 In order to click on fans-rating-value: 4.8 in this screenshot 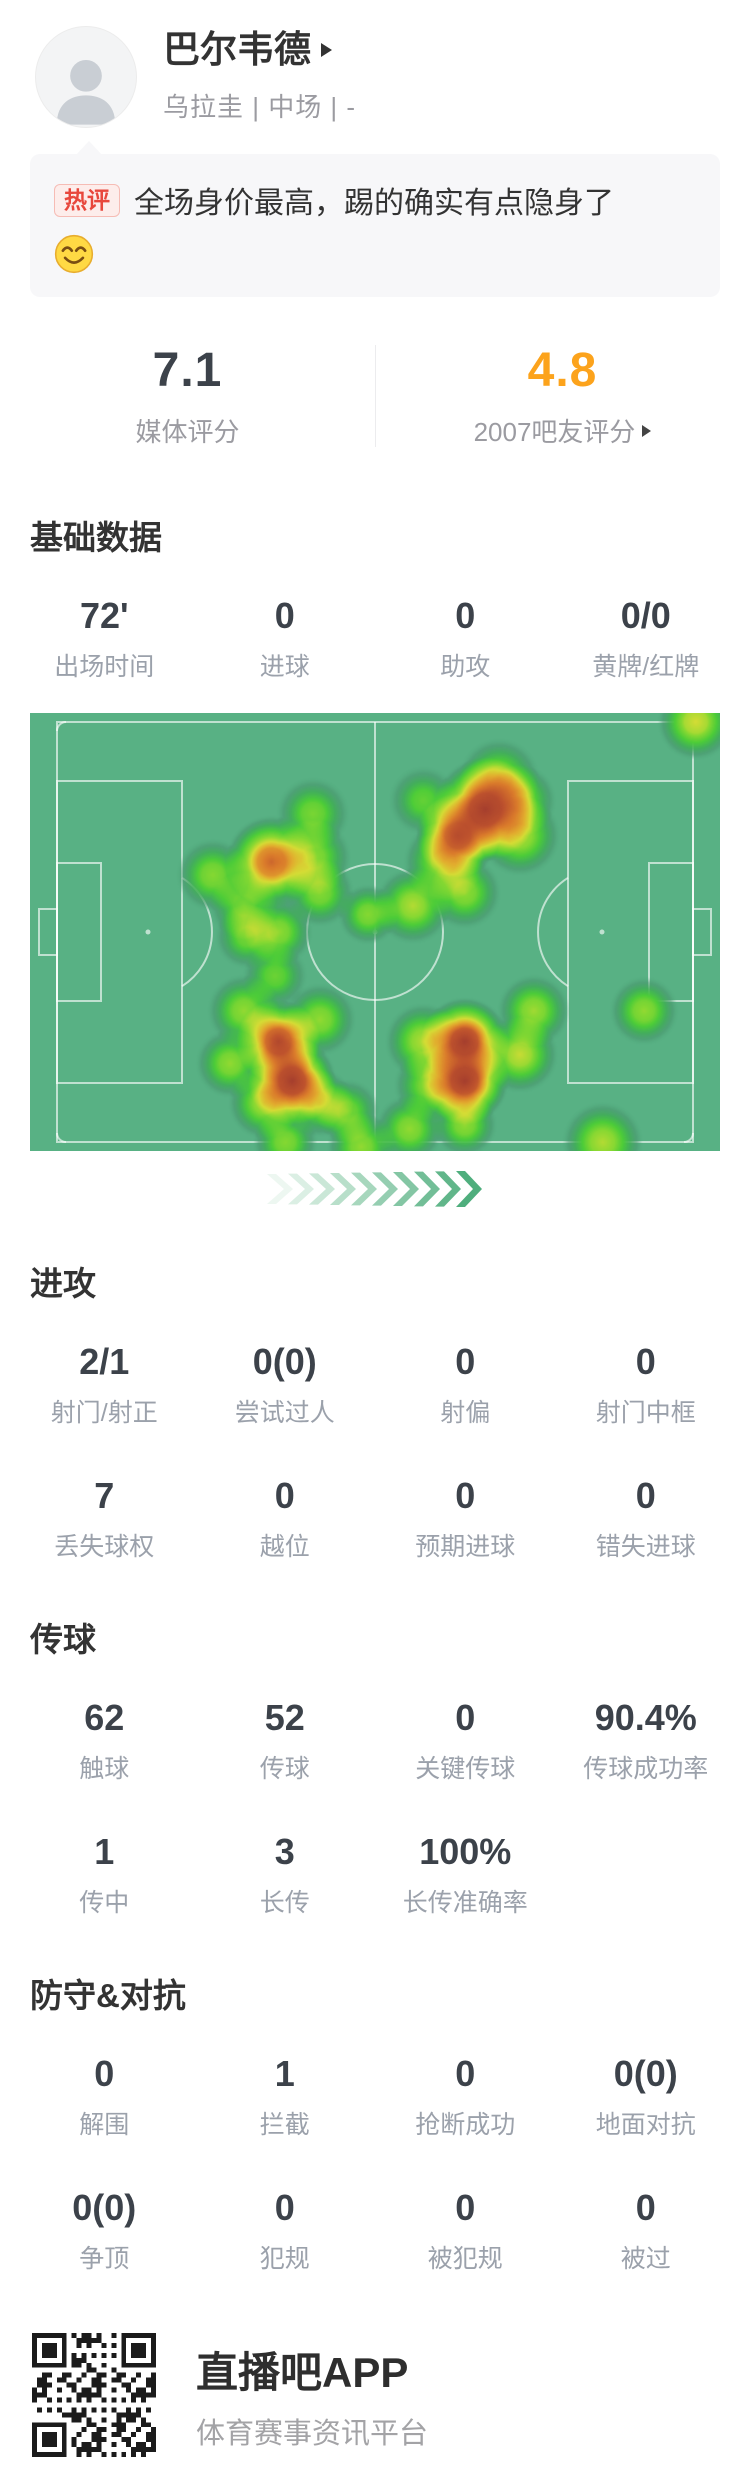, I will do `click(562, 370)`.